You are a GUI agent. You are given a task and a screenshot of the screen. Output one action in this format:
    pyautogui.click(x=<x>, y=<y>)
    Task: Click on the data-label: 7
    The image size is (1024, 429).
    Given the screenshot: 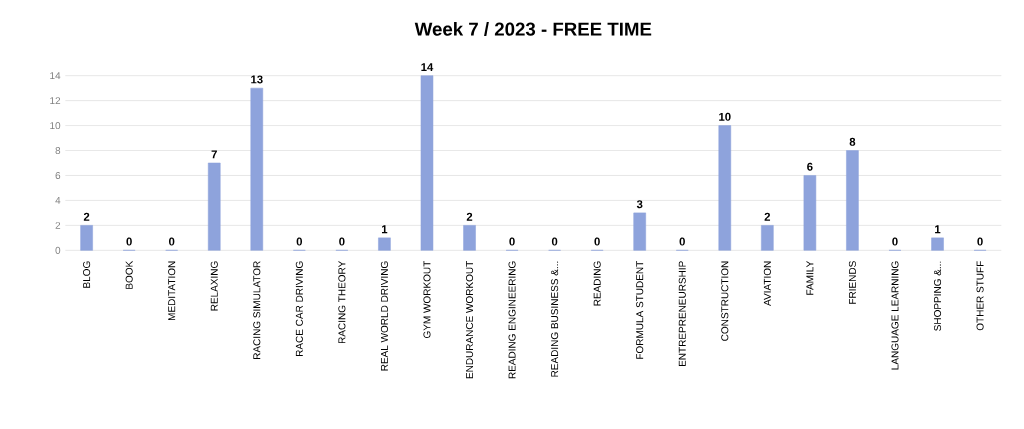 What is the action you would take?
    pyautogui.click(x=214, y=154)
    